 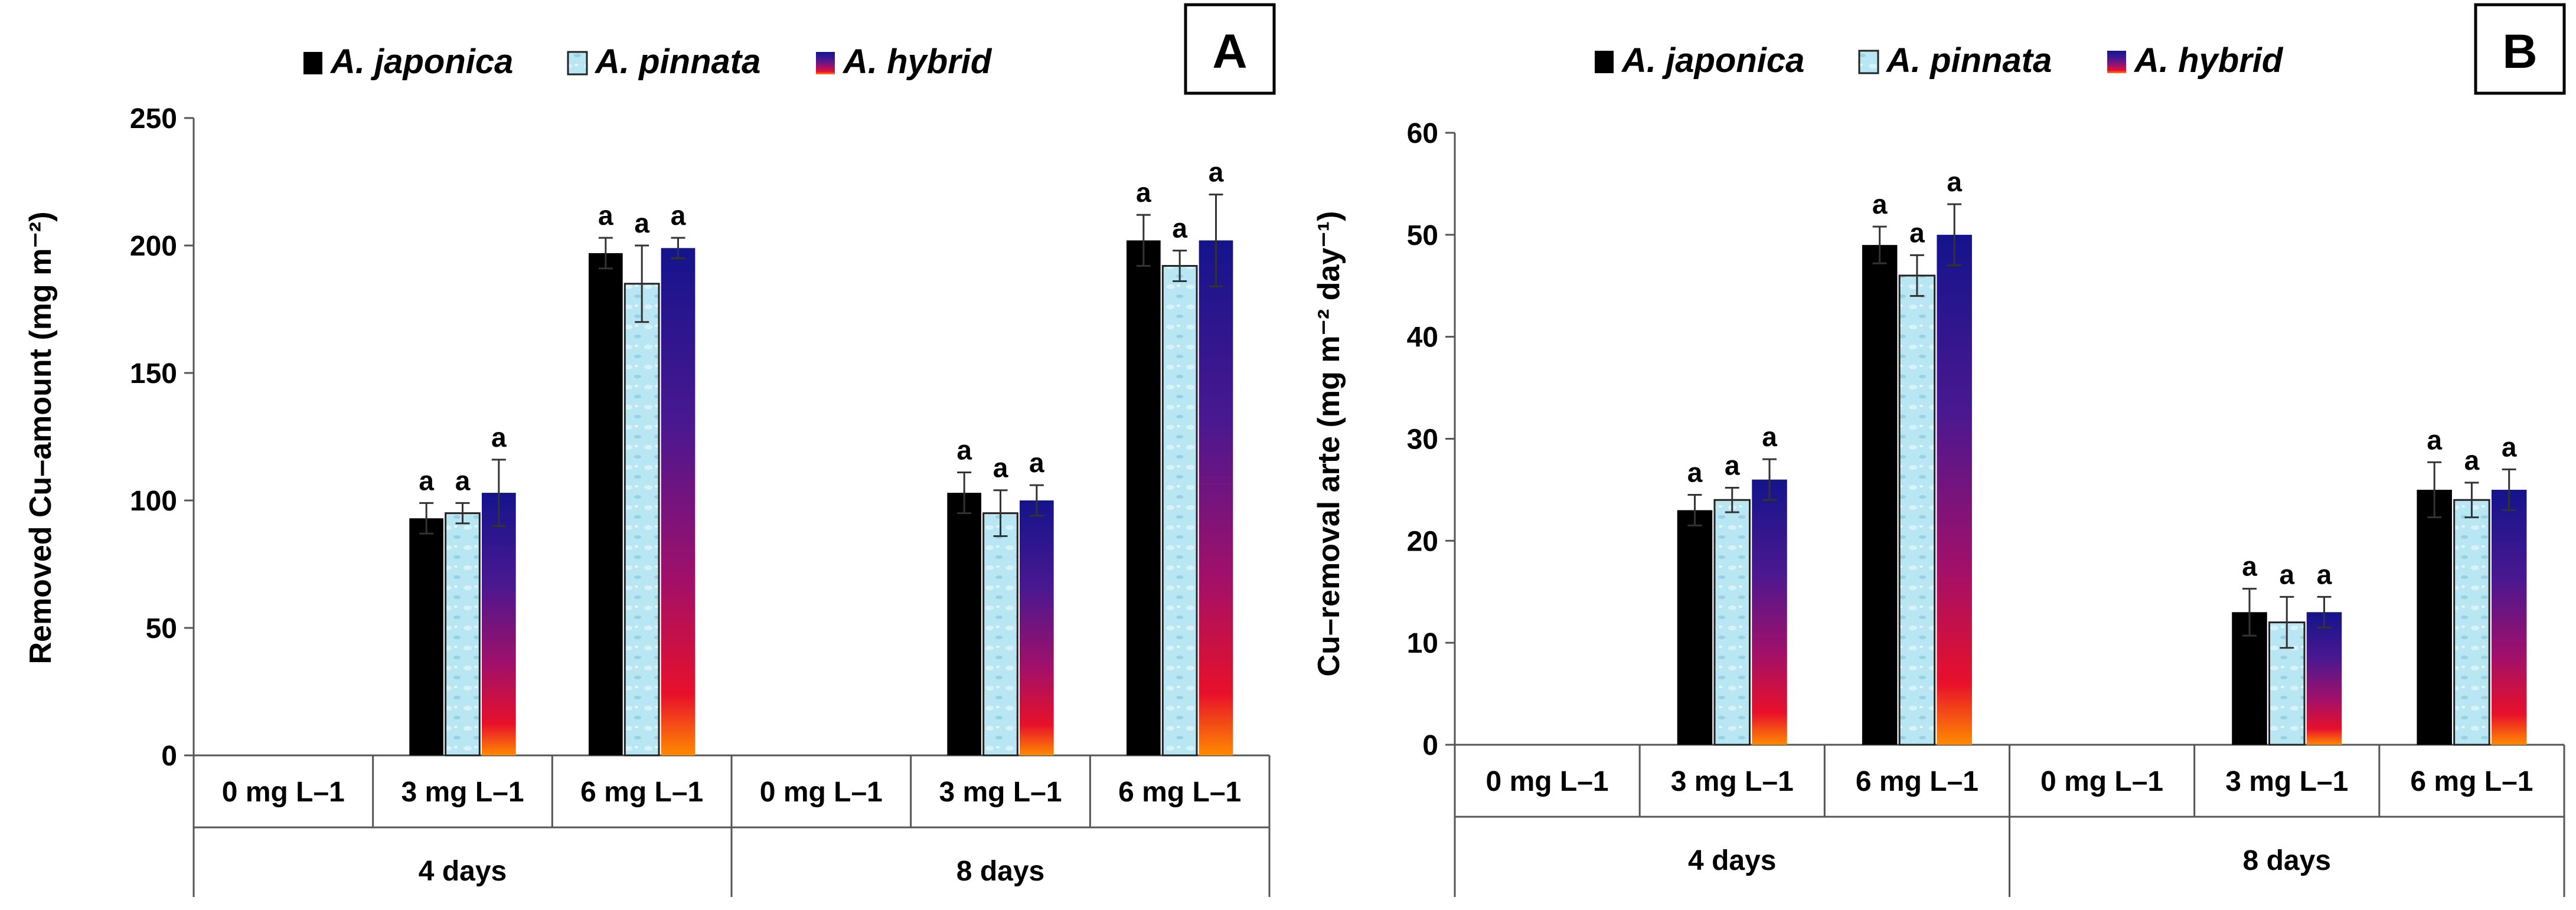 I want to click on y-tick-label-a: 150, so click(x=153, y=373).